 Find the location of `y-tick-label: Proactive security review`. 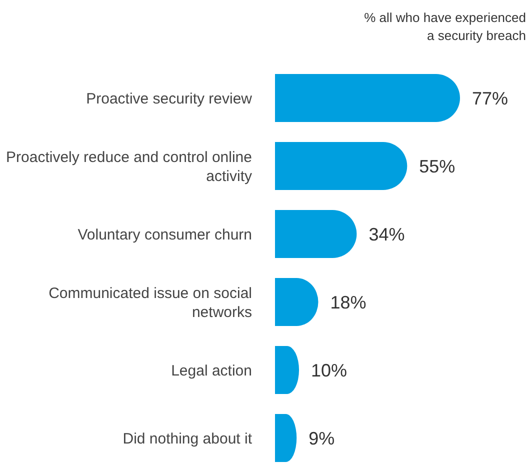

y-tick-label: Proactive security review is located at coordinates (169, 99).